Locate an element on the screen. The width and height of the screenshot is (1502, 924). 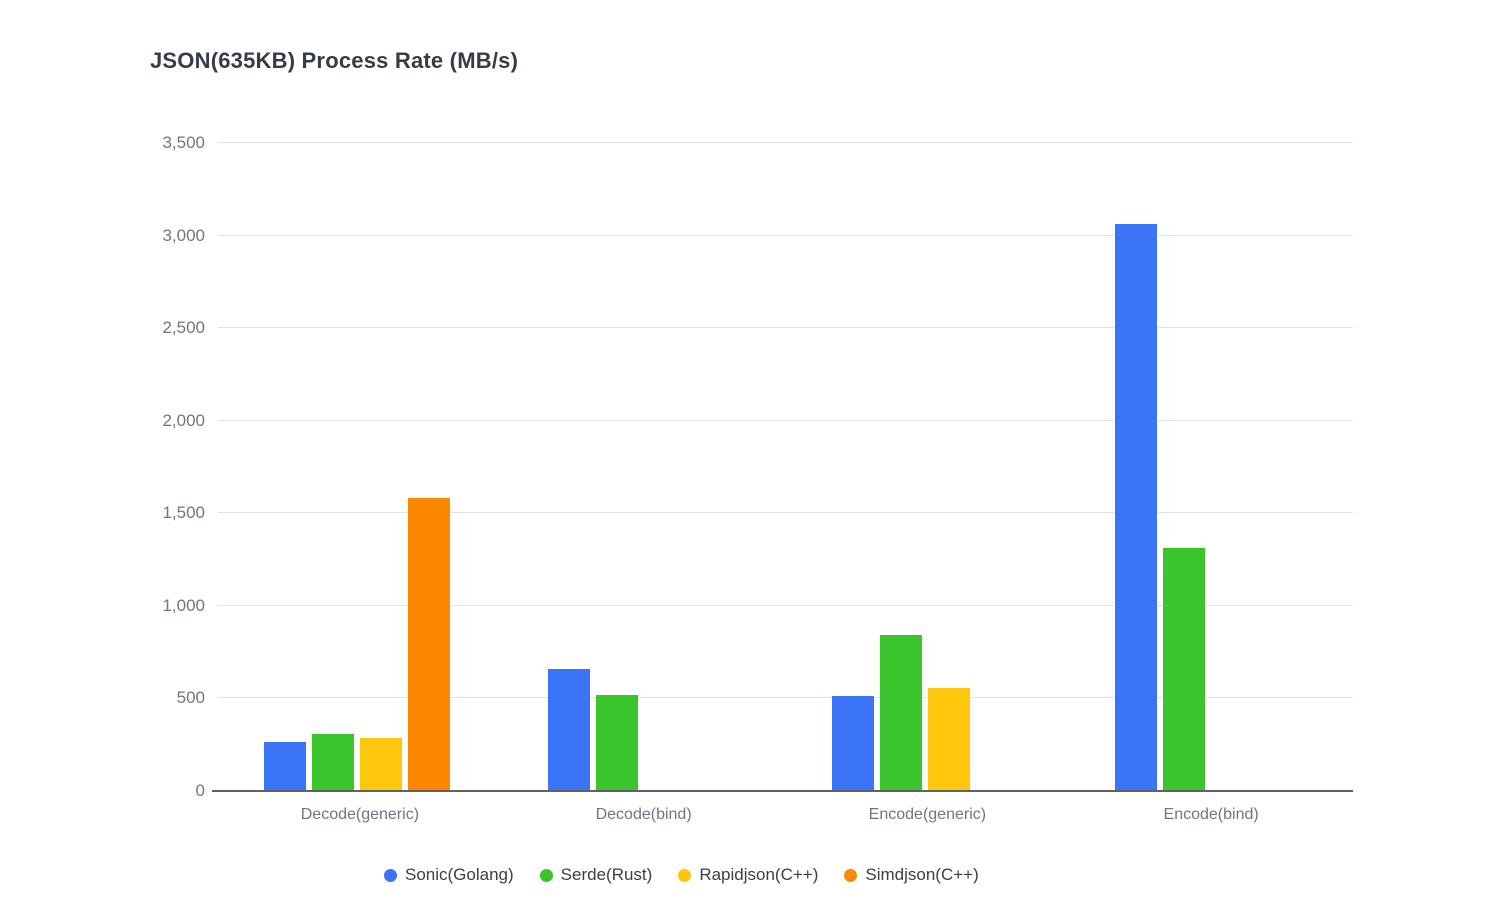
bar-serde-rust-decode-generic is located at coordinates (333, 762).